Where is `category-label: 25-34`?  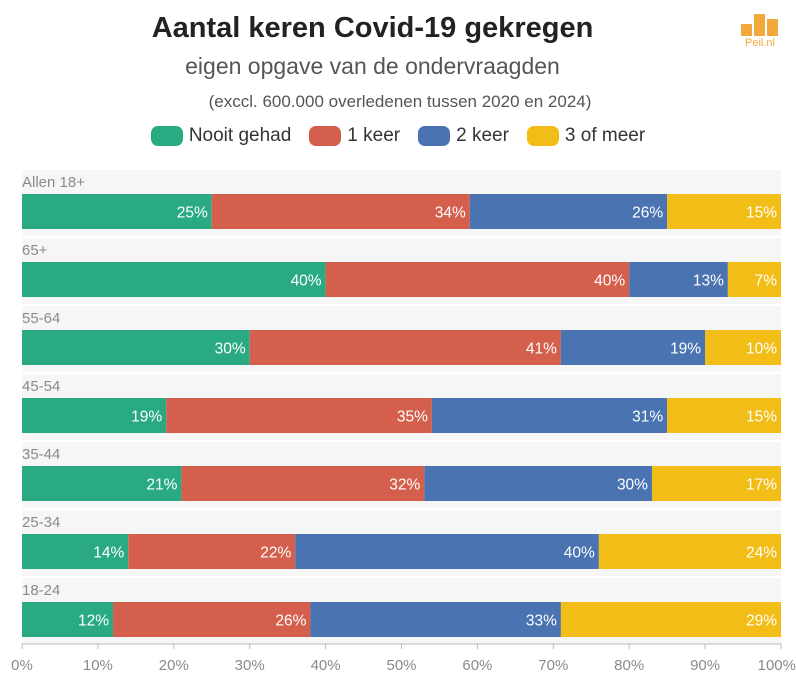
category-label: 25-34 is located at coordinates (41, 522).